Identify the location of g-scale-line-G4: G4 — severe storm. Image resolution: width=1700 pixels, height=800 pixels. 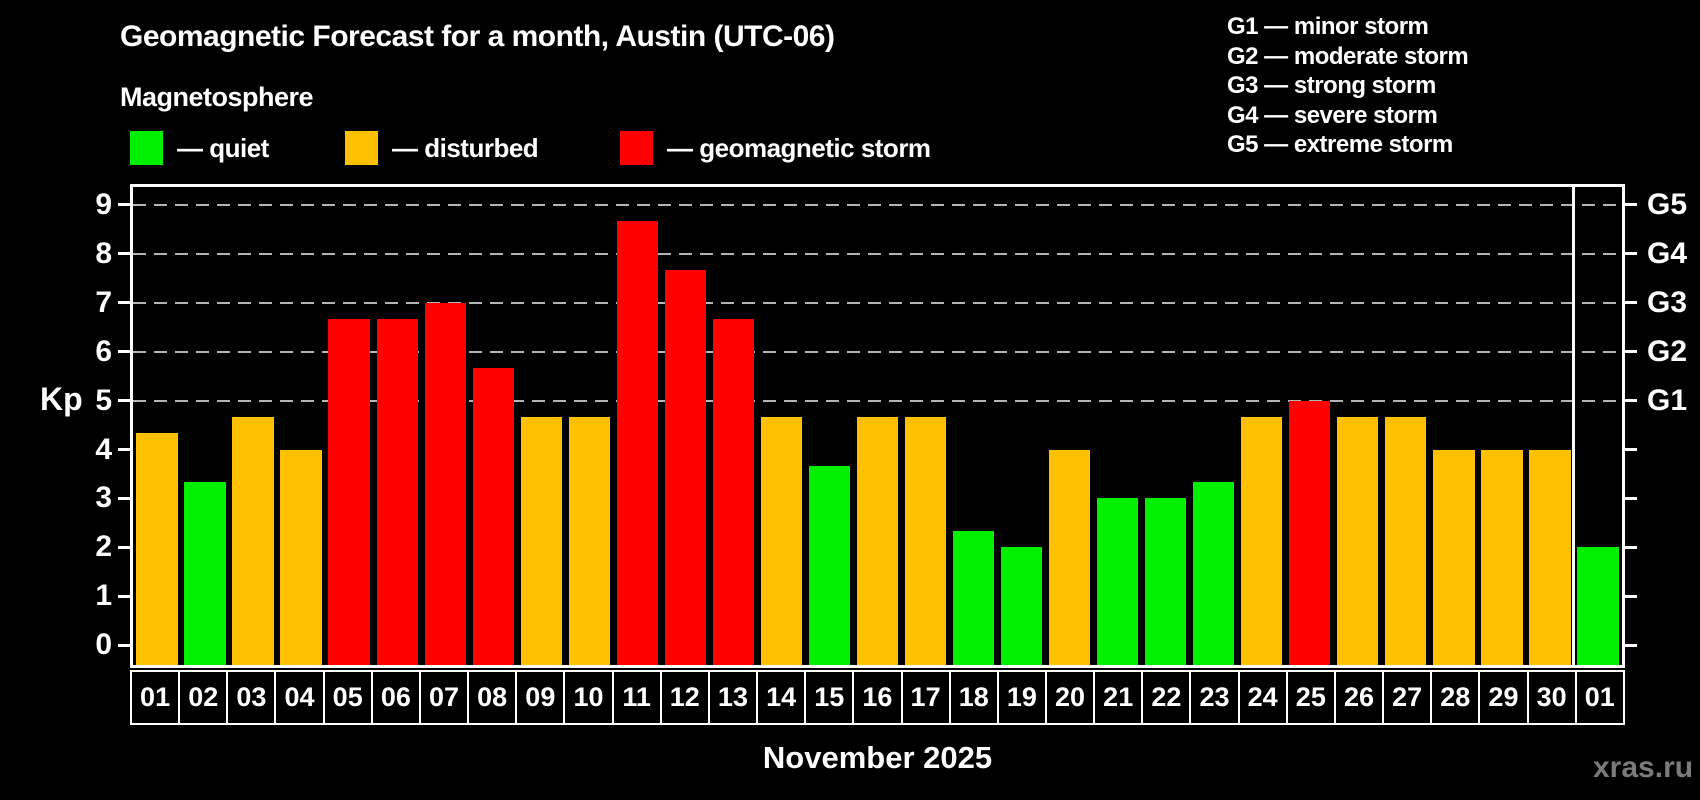
(1332, 115).